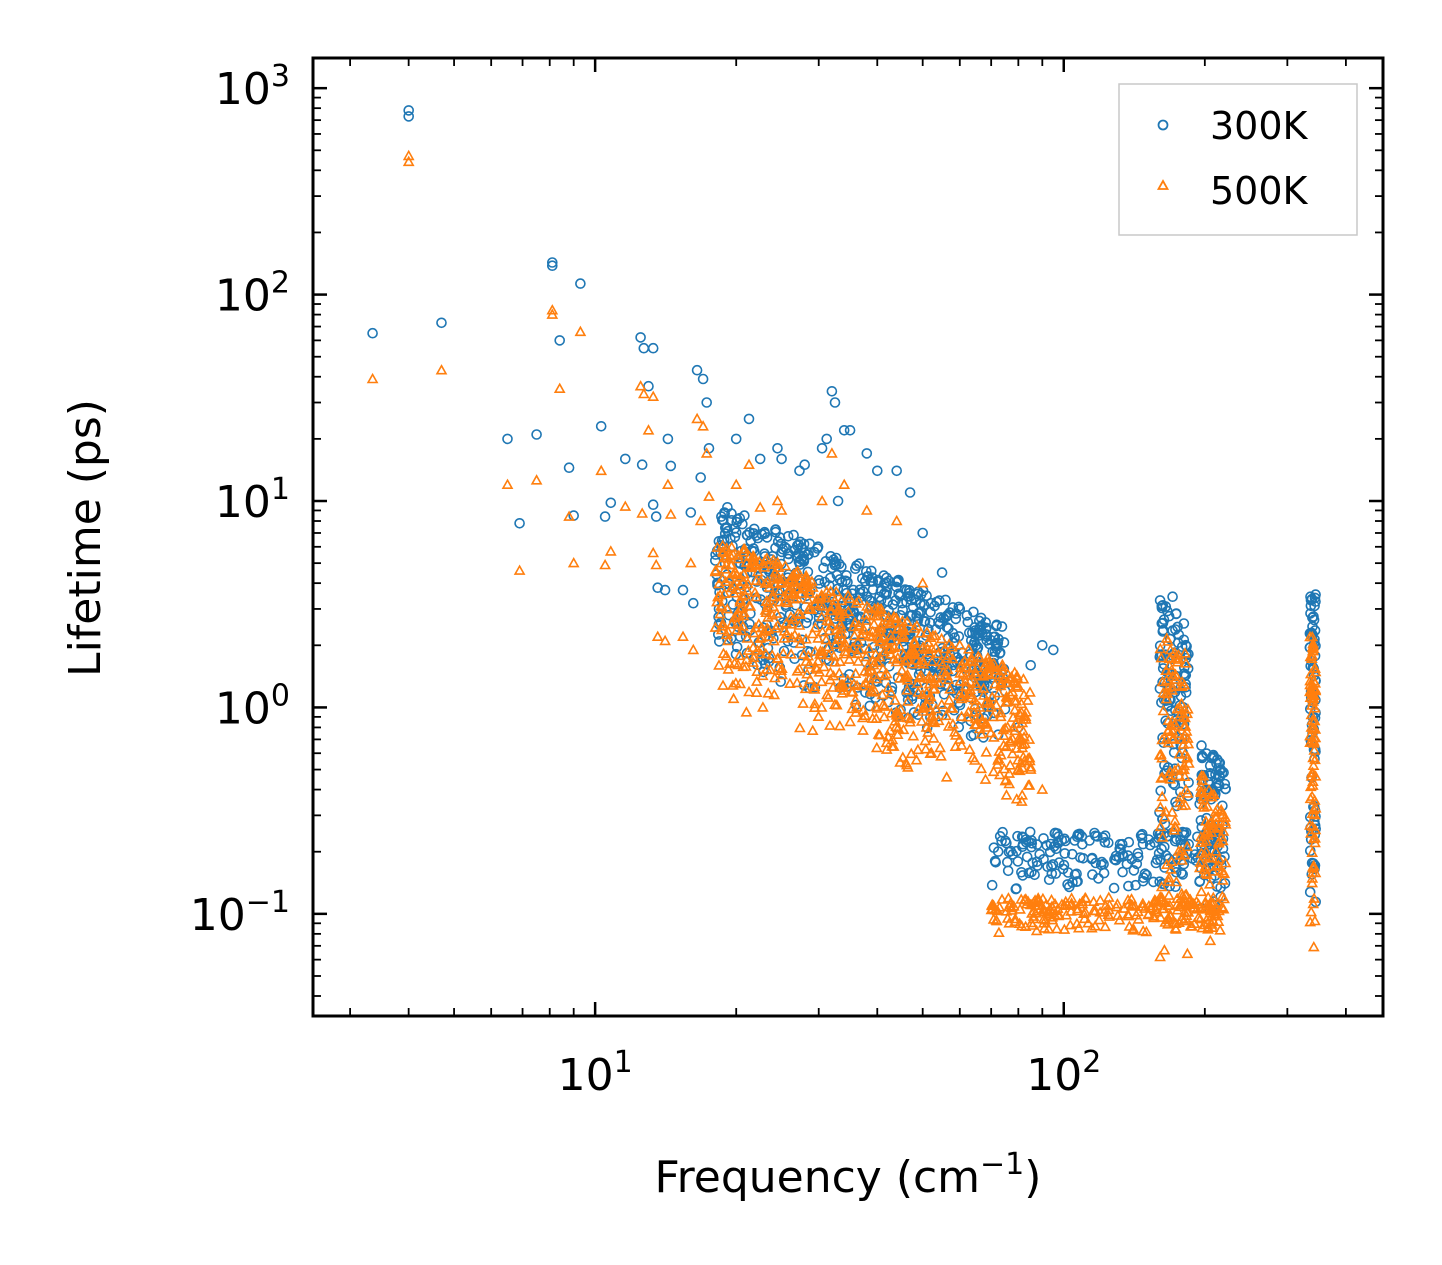  Describe the element at coordinates (240, 913) in the screenshot. I see `y-tick-label: 10⁻¹` at that location.